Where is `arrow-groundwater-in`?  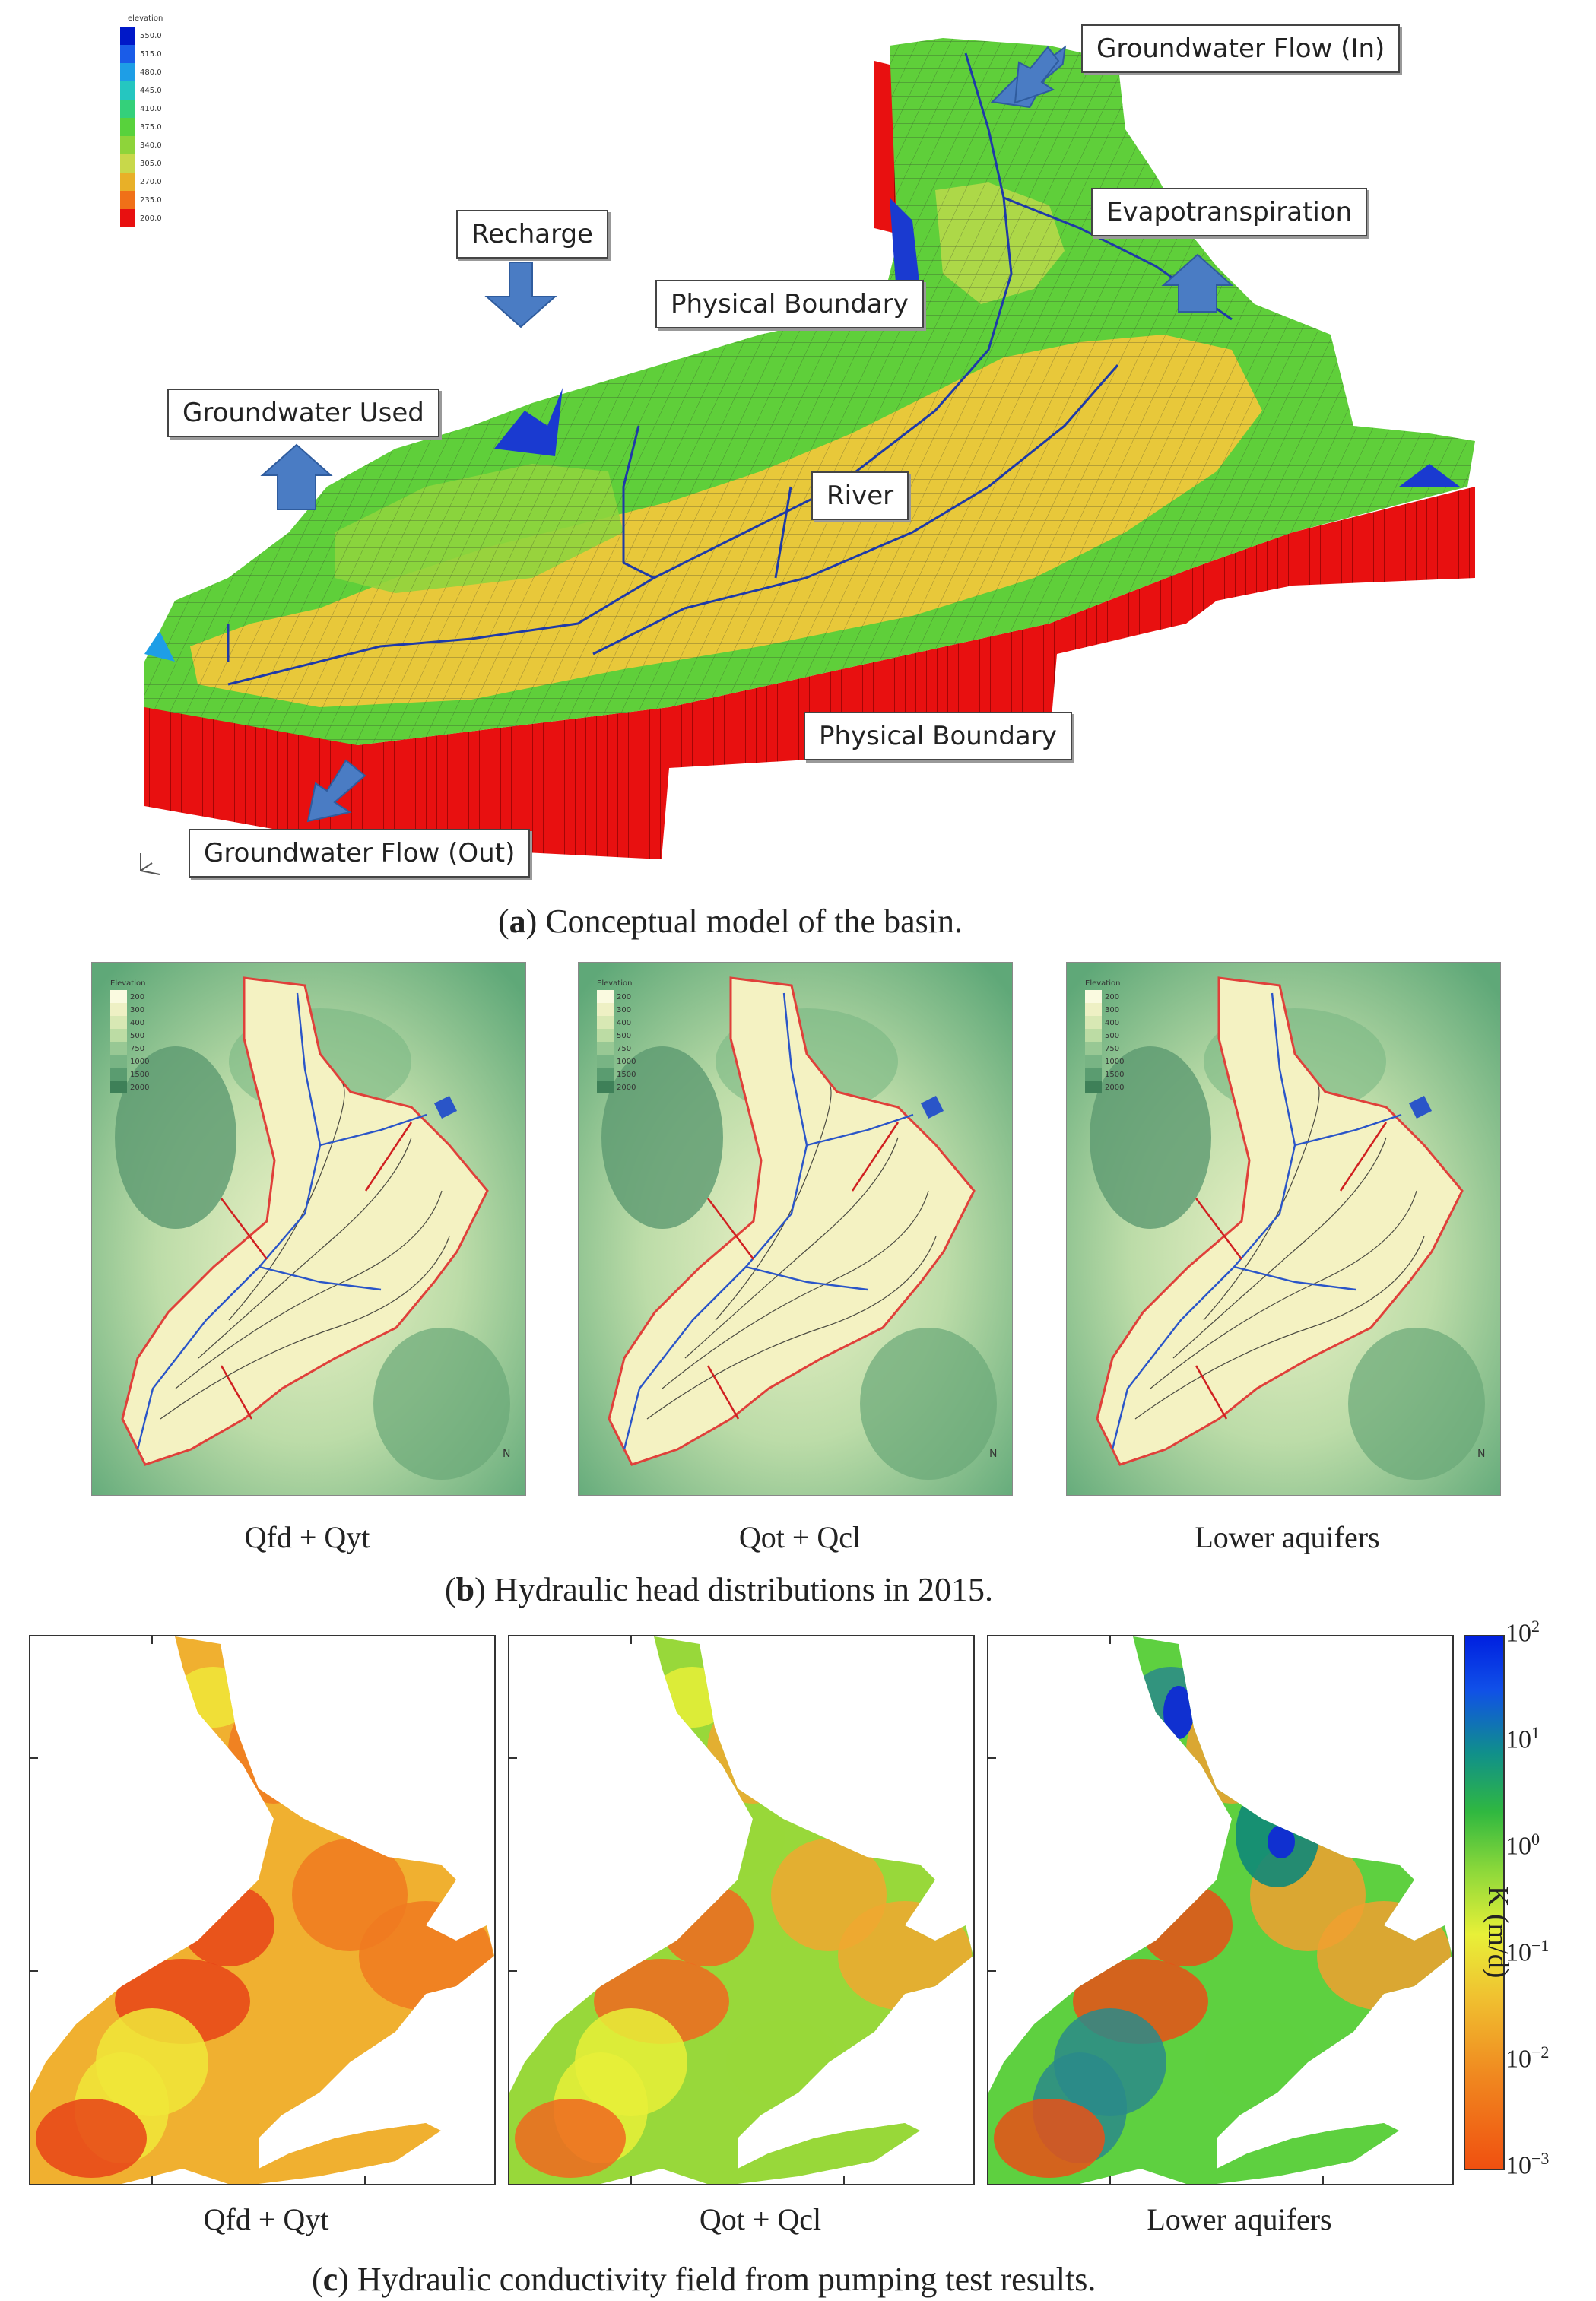
arrow-groundwater-in is located at coordinates (1037, 75).